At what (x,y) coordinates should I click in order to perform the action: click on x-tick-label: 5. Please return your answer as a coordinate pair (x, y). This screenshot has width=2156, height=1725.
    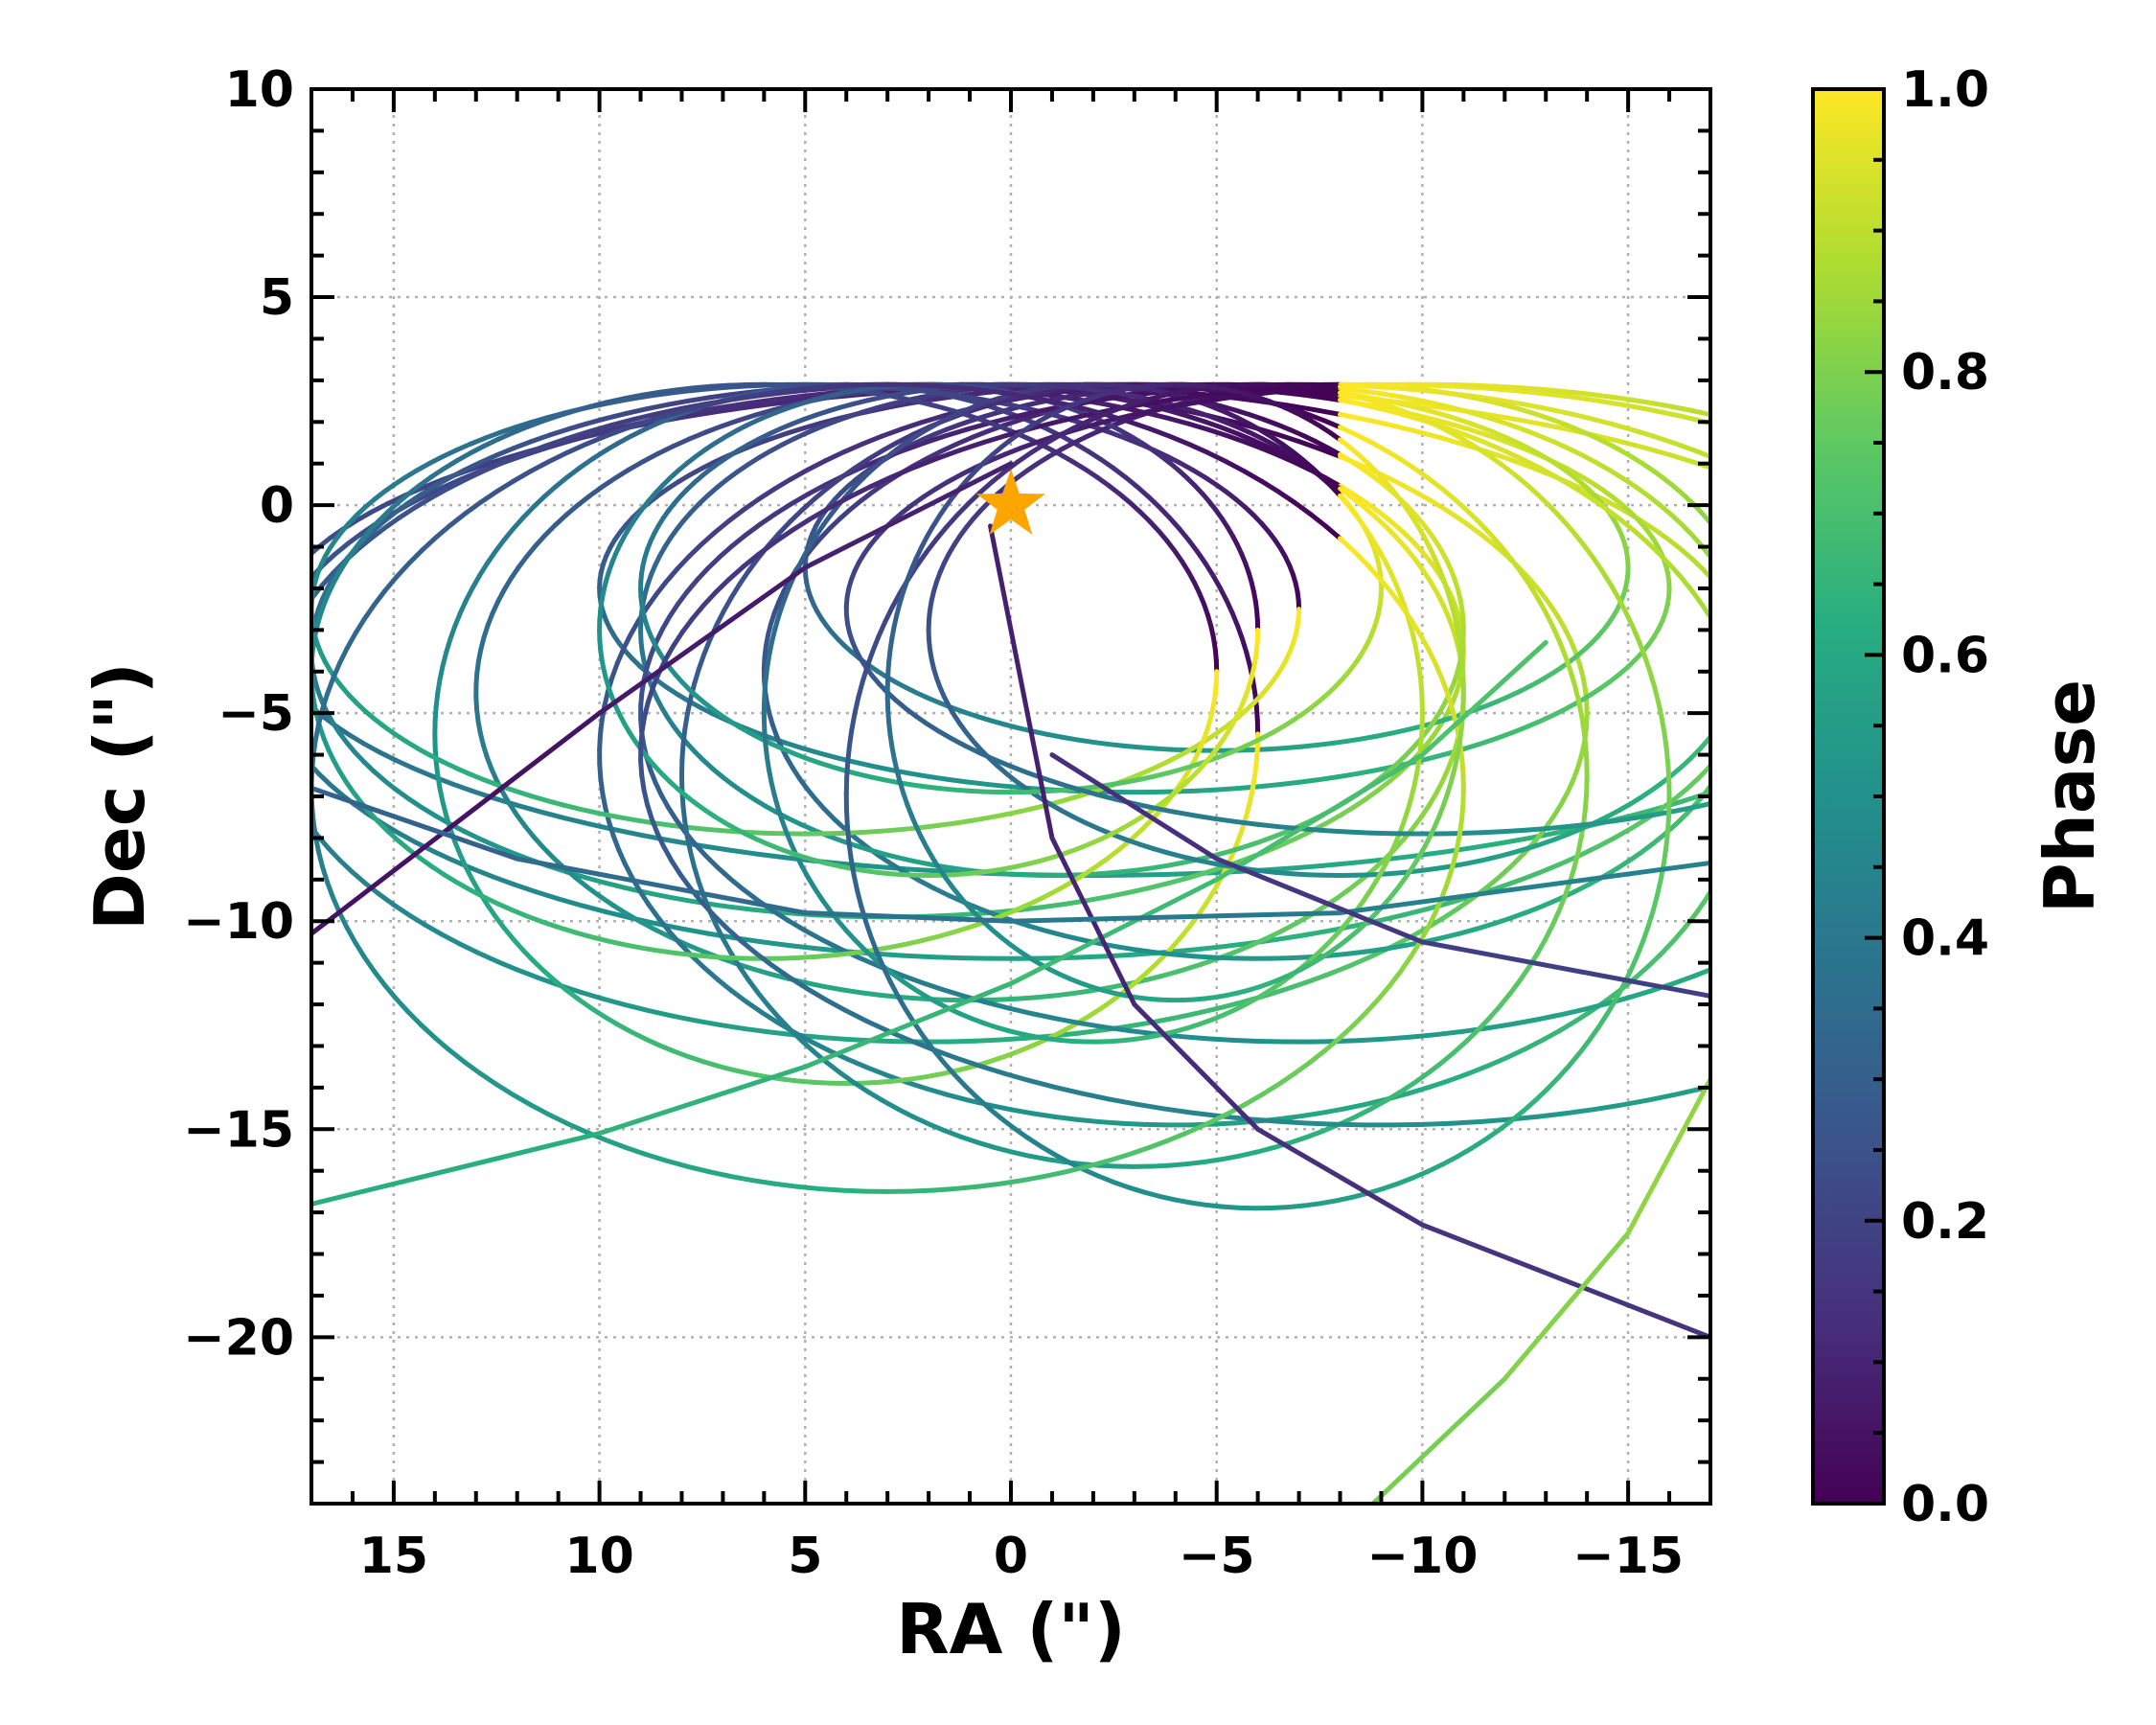
    Looking at the image, I should click on (805, 1556).